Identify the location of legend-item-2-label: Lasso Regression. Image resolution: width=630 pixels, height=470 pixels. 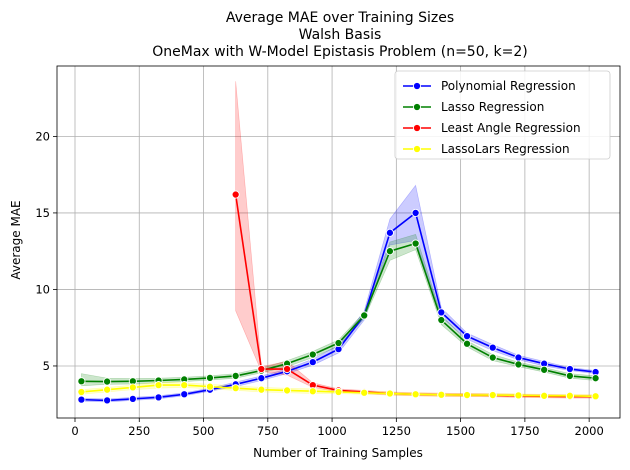
(492, 107).